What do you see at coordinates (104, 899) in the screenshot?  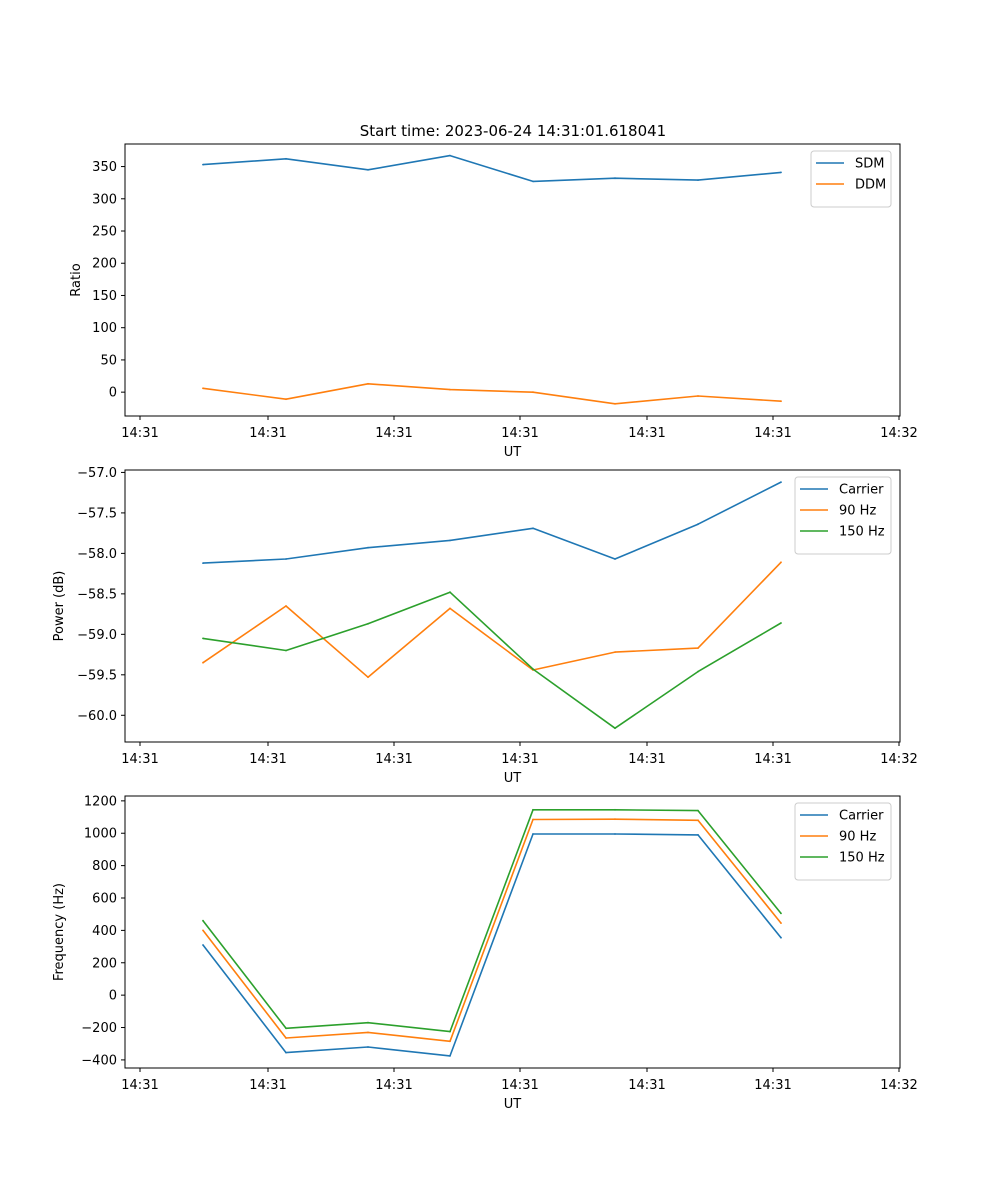 I see `y-tick-label: 600` at bounding box center [104, 899].